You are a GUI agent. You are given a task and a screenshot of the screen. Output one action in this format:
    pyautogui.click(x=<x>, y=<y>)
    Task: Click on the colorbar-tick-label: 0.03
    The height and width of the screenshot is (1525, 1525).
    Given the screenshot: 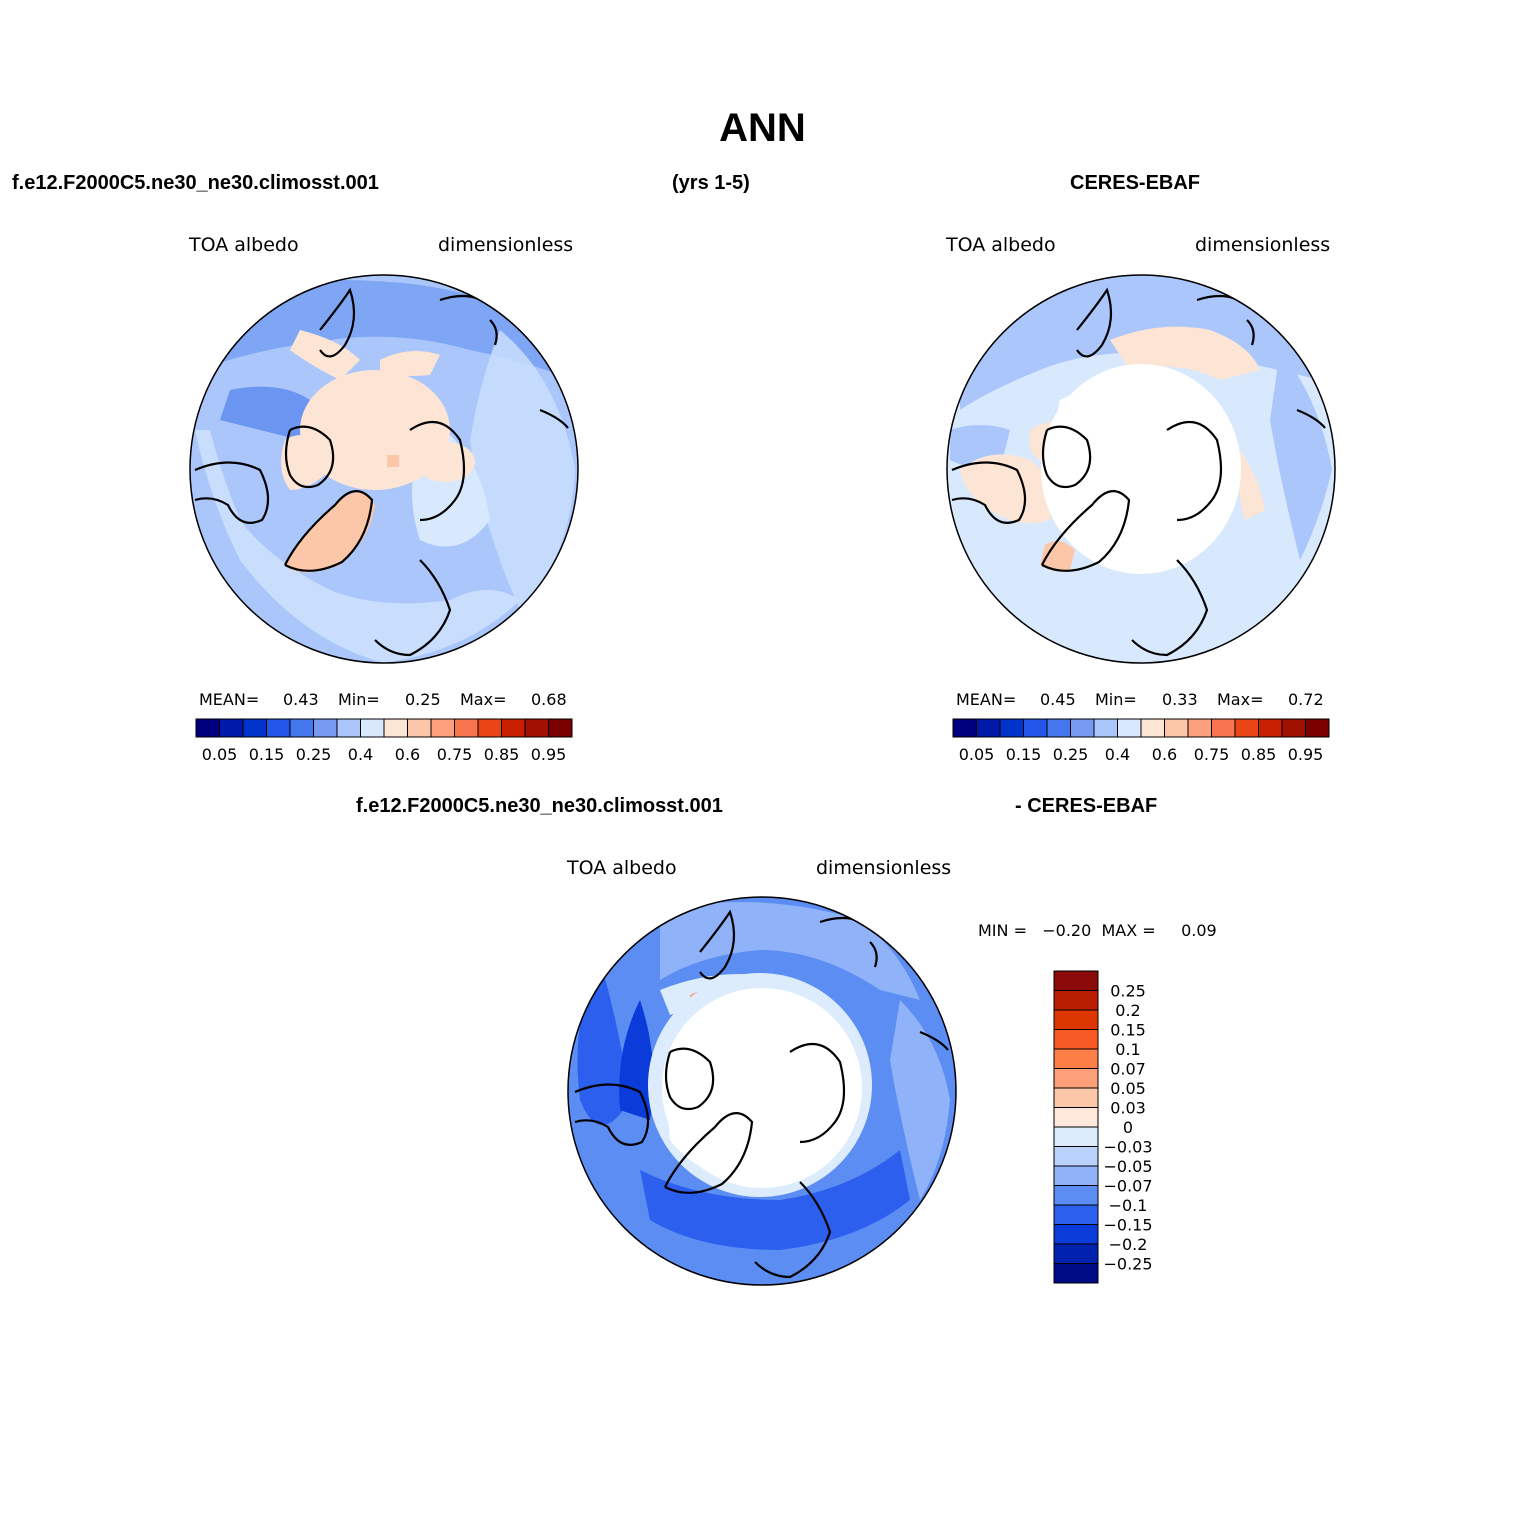 What is the action you would take?
    pyautogui.click(x=1128, y=1108)
    